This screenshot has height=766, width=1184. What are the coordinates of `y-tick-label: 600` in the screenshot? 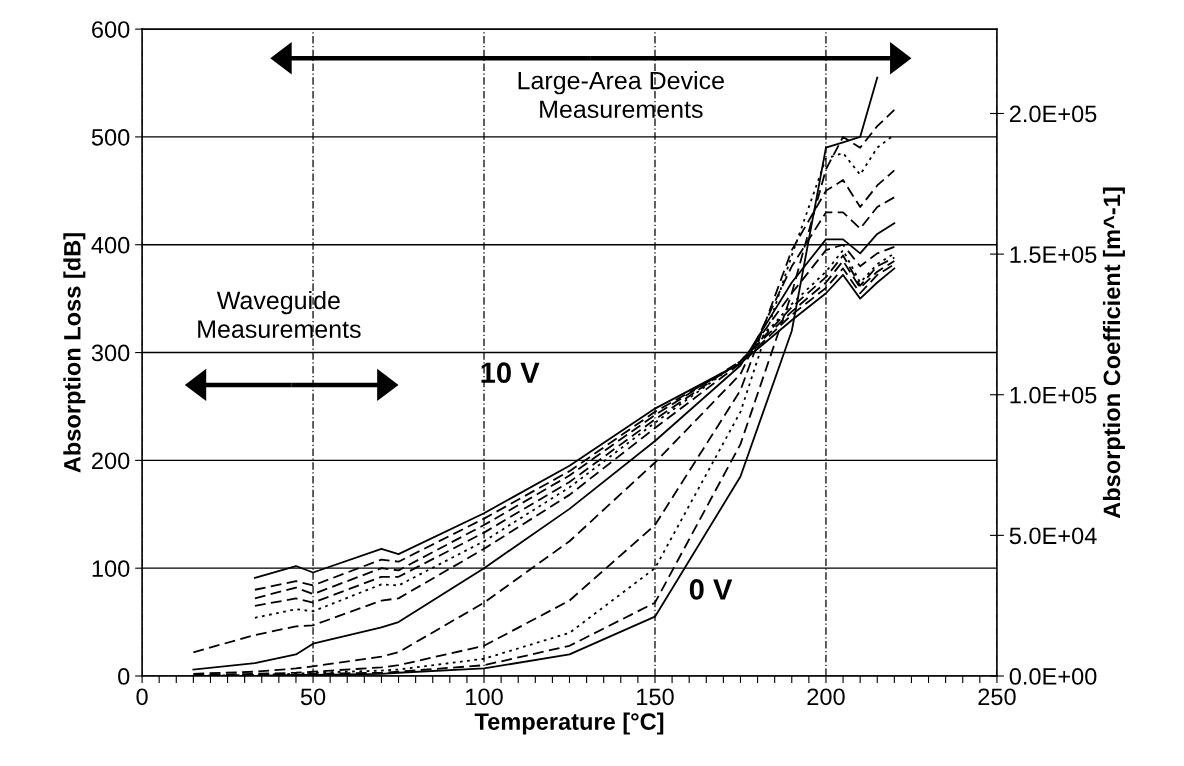 It's located at (111, 29).